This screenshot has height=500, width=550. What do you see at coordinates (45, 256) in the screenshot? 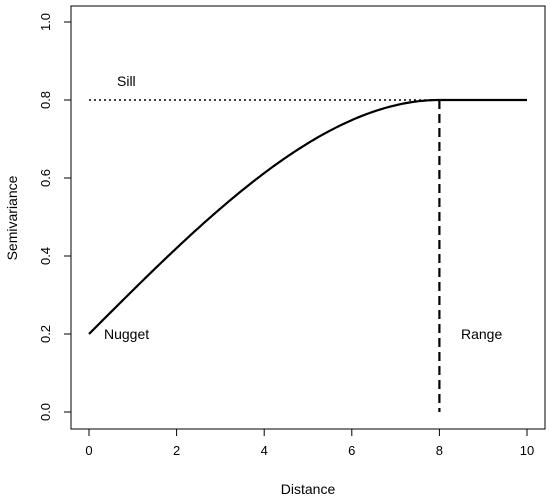
I see `y-tick-label: 0.4` at bounding box center [45, 256].